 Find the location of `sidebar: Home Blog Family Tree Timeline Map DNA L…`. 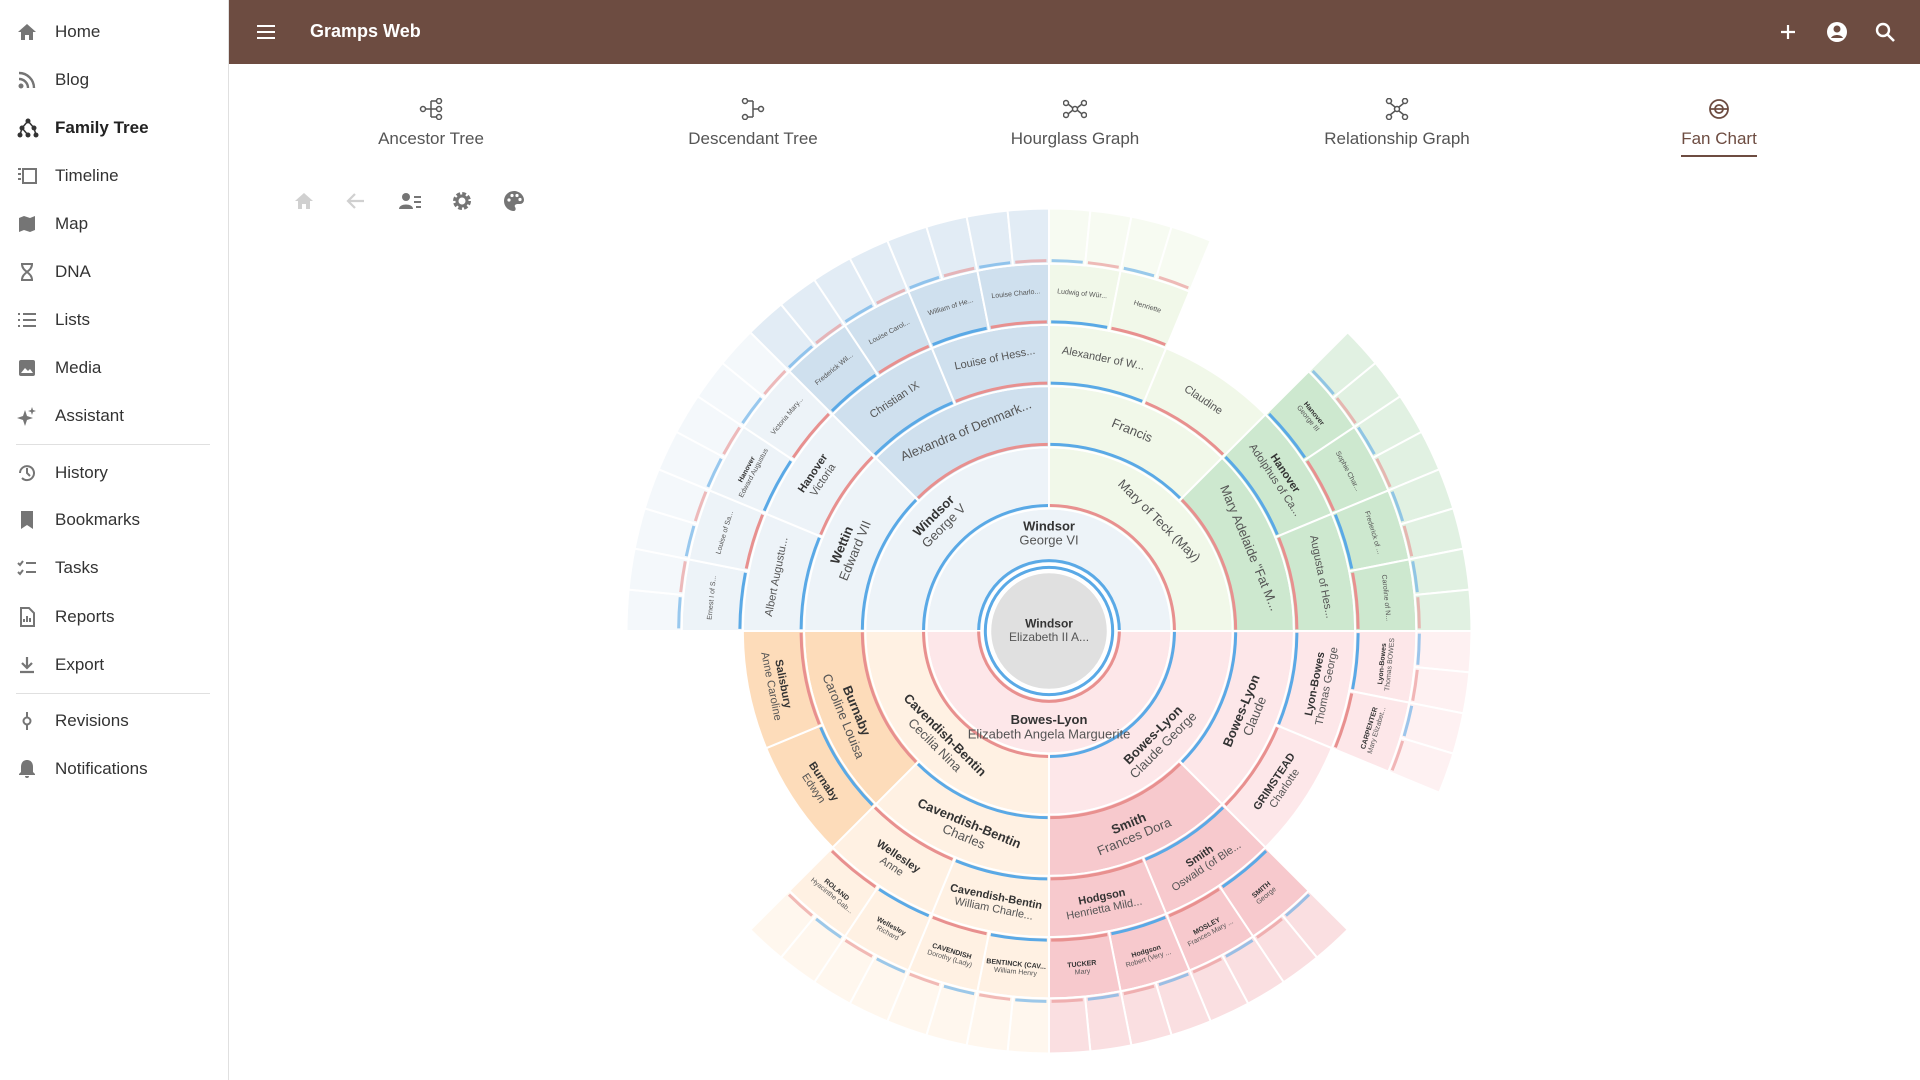

sidebar: Home Blog Family Tree Timeline Map DNA L… is located at coordinates (114, 540).